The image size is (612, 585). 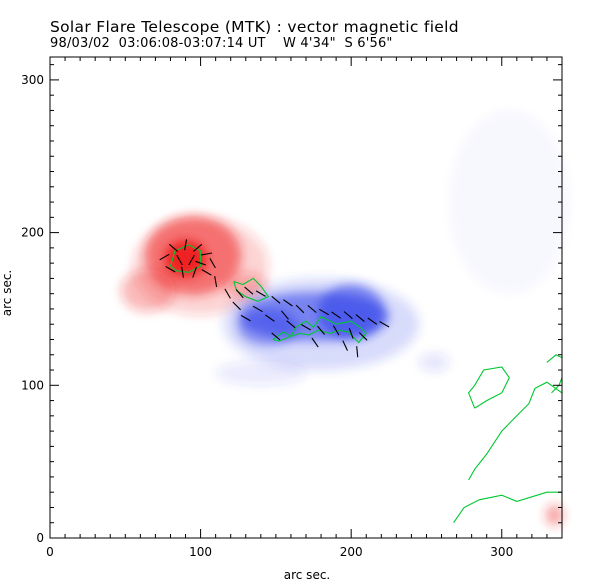 I want to click on x-tick-label-0: 0, so click(x=50, y=552).